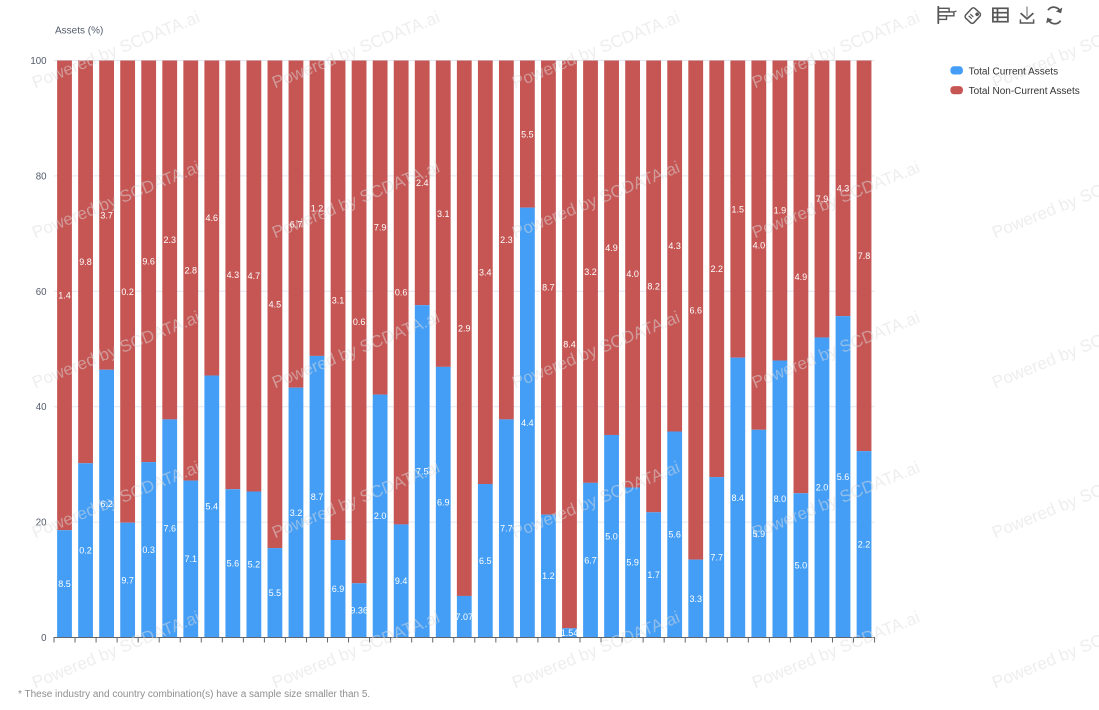  Describe the element at coordinates (527, 423) in the screenshot. I see `svg-text: 4.4` at that location.